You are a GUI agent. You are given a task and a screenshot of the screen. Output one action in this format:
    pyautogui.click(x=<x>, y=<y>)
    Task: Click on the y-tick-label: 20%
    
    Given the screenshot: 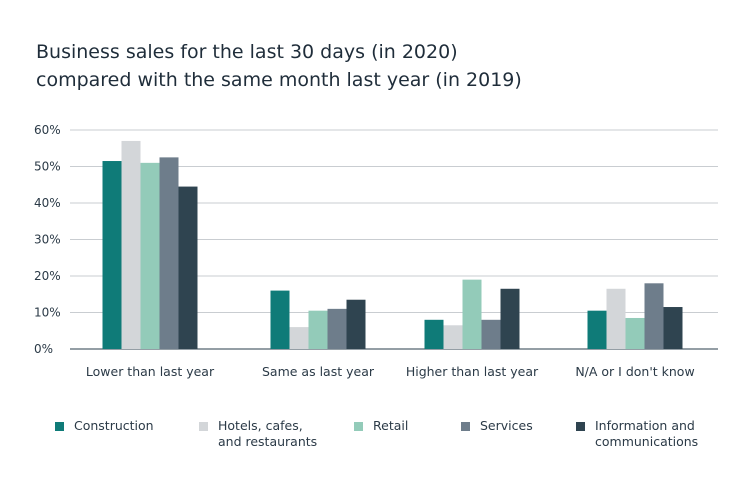 What is the action you would take?
    pyautogui.click(x=47, y=276)
    